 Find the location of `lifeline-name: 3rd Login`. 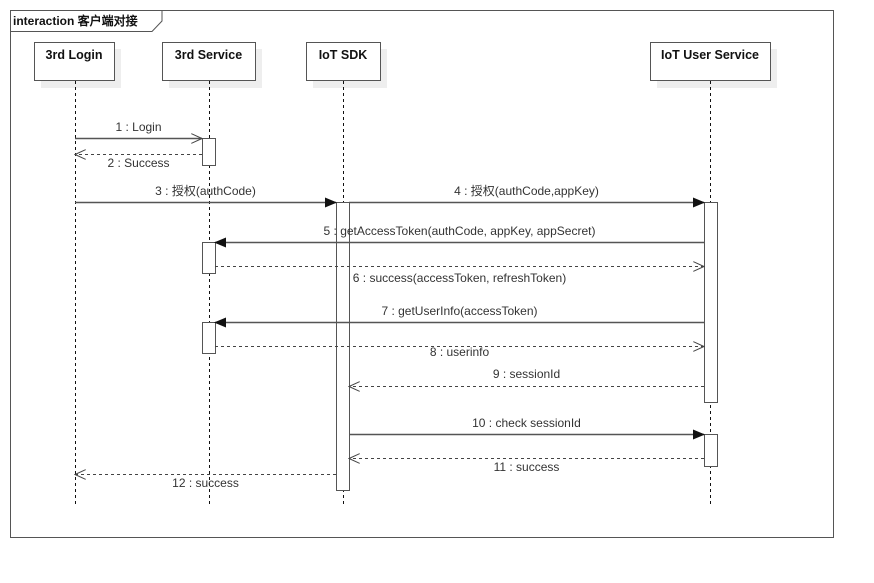

lifeline-name: 3rd Login is located at coordinates (74, 55).